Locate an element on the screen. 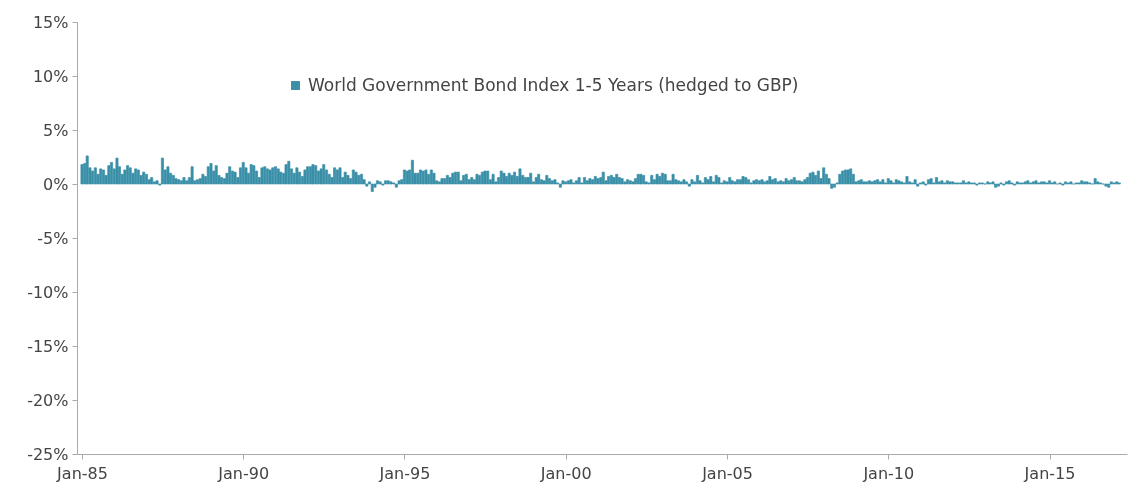 This screenshot has width=1141, height=496. x-tick-label: Jan-05 is located at coordinates (727, 473).